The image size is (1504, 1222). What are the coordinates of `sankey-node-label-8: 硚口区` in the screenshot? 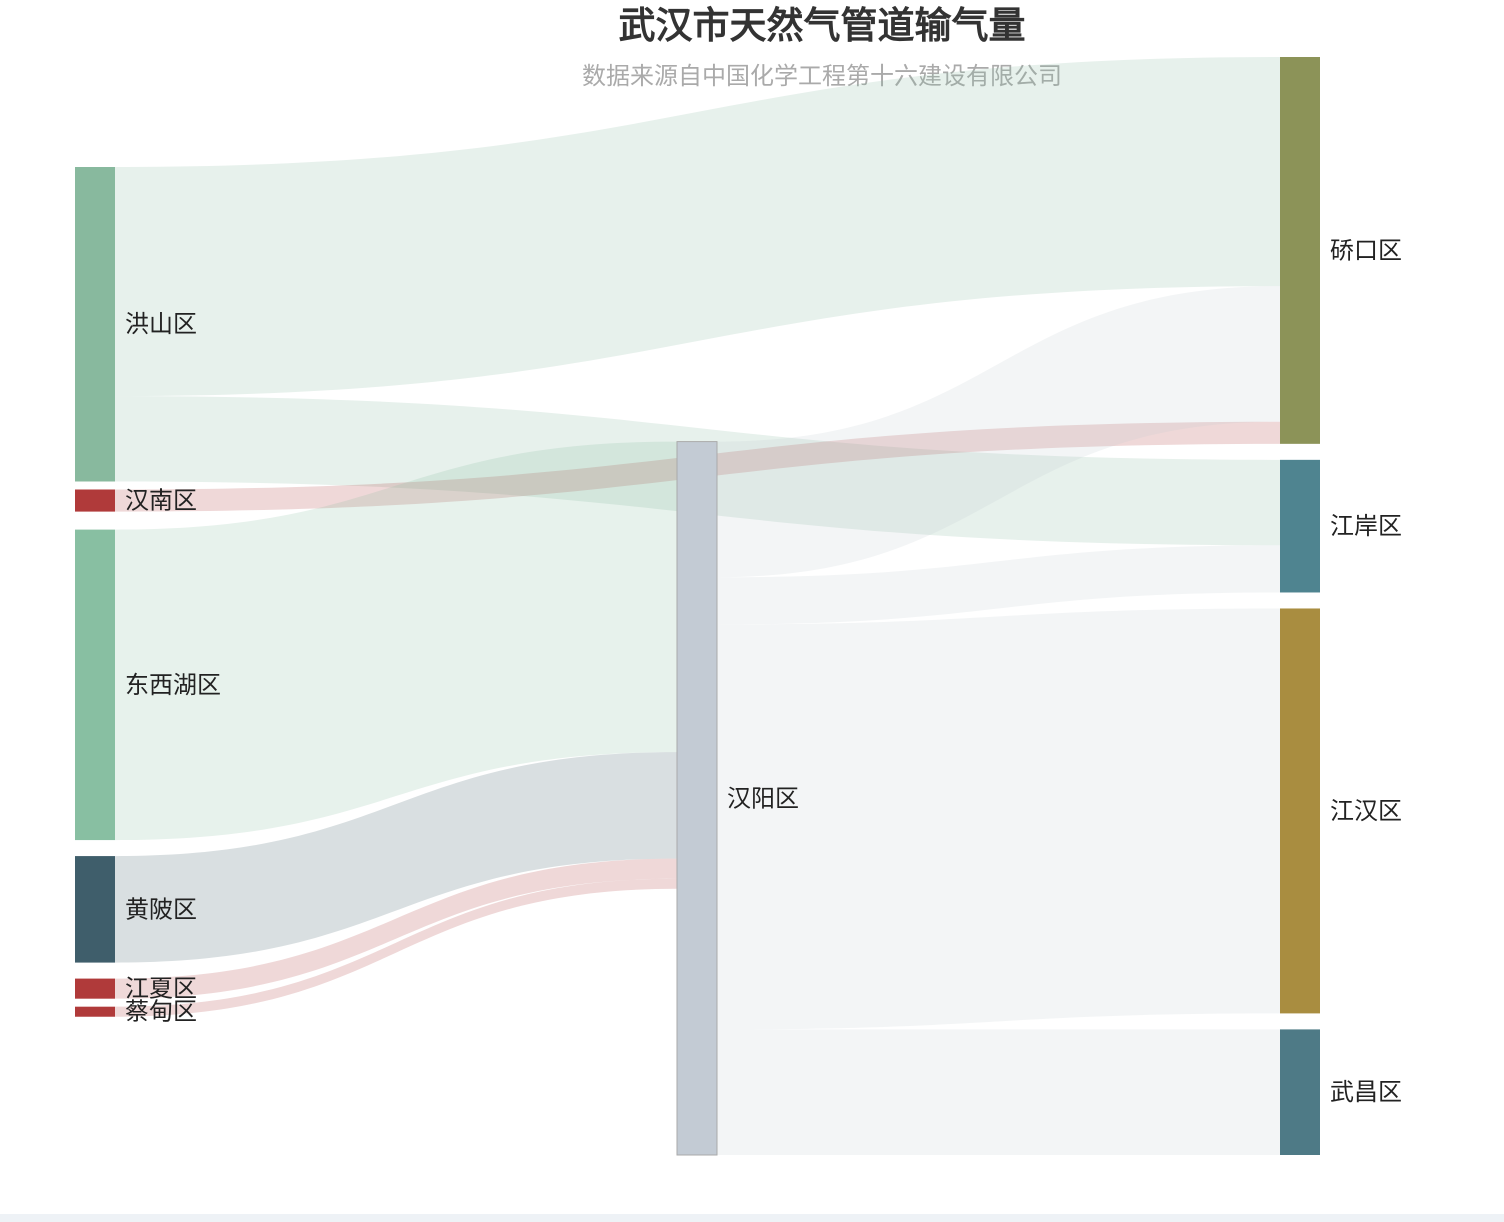 It's located at (1366, 250).